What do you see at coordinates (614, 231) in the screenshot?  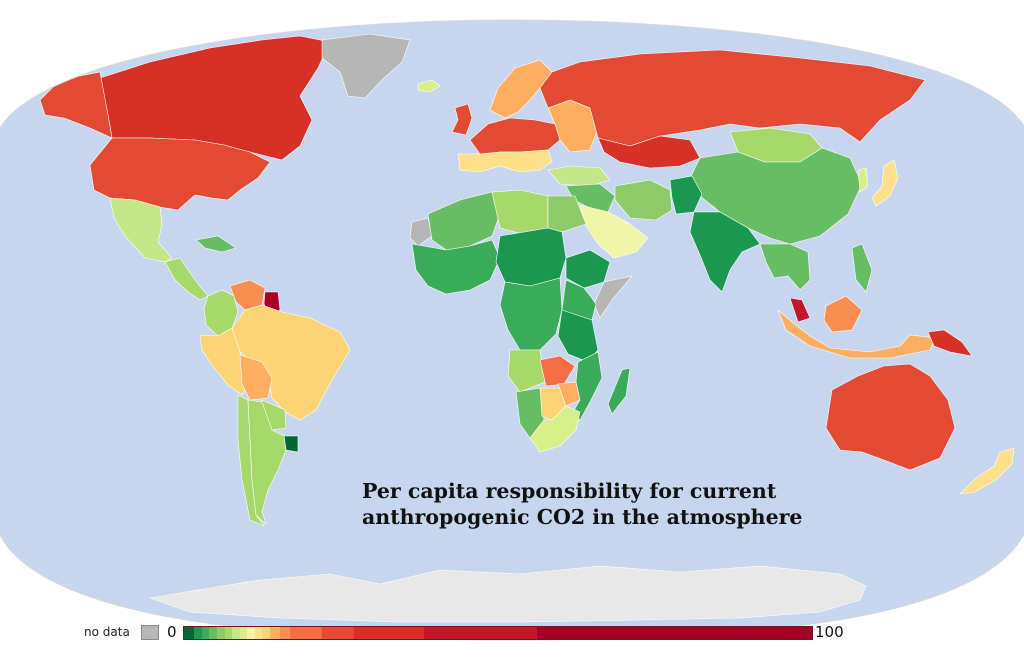 I see `region-saudi-arabia` at bounding box center [614, 231].